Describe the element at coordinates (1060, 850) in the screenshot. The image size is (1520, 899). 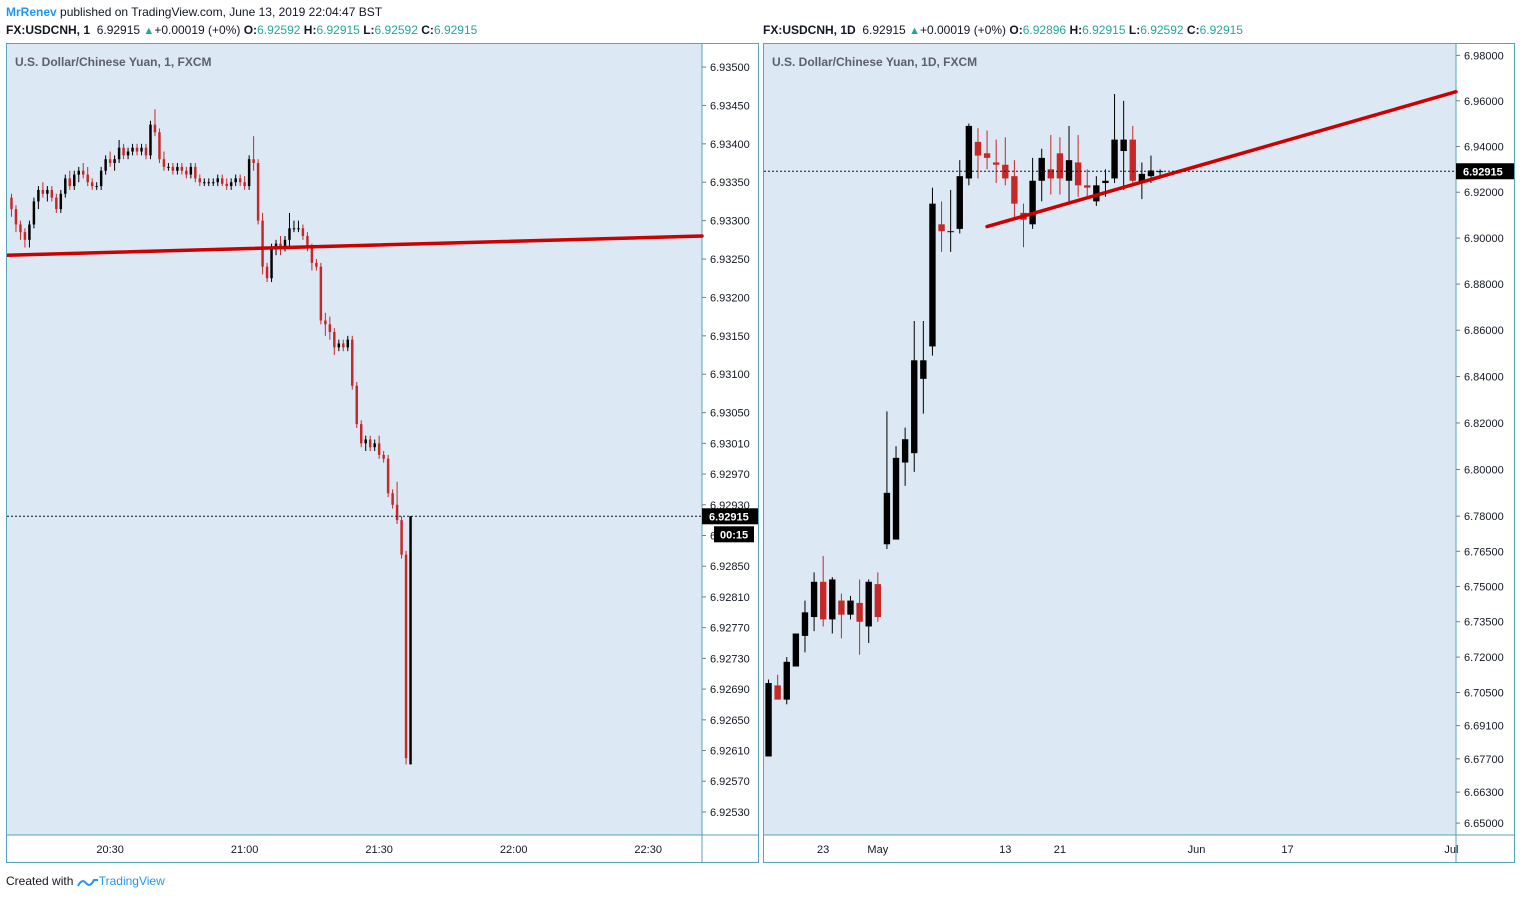
I see `time-tick-label: 21` at that location.